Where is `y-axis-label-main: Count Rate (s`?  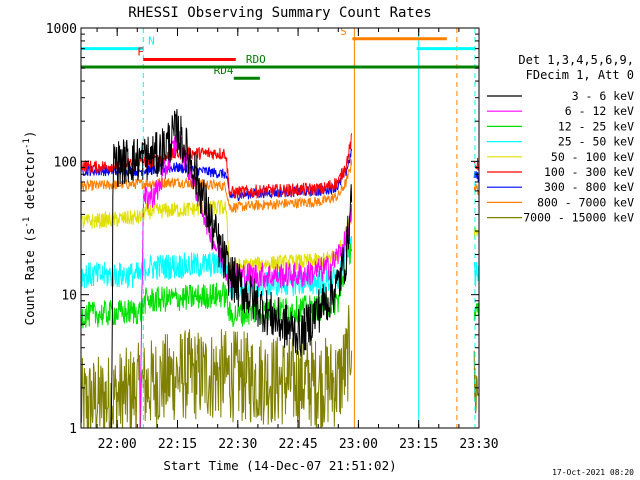
y-axis-label-main: Count Rate (s is located at coordinates (29, 277).